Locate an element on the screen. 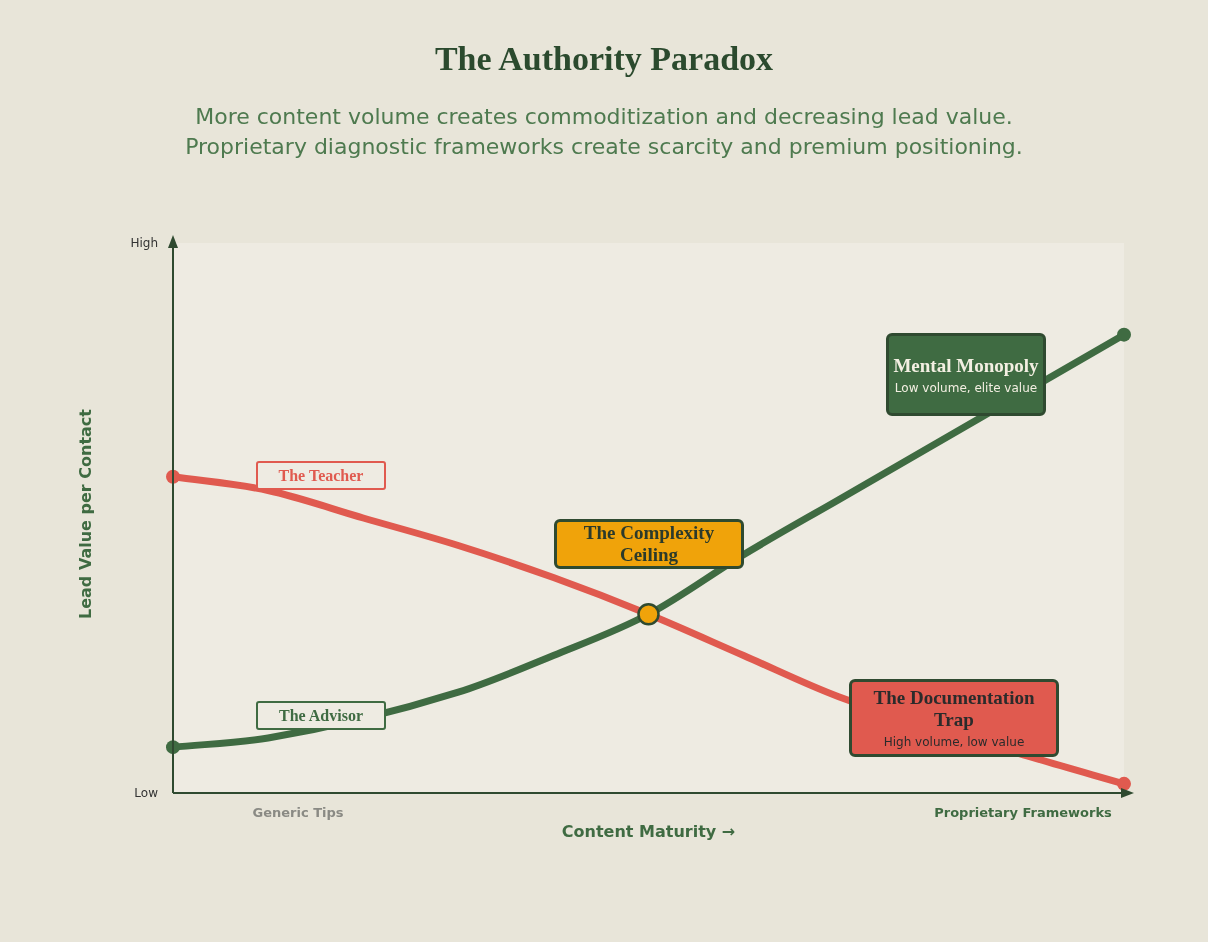 This screenshot has width=1208, height=942. annotation: The Complexity Ceiling is located at coordinates (649, 544).